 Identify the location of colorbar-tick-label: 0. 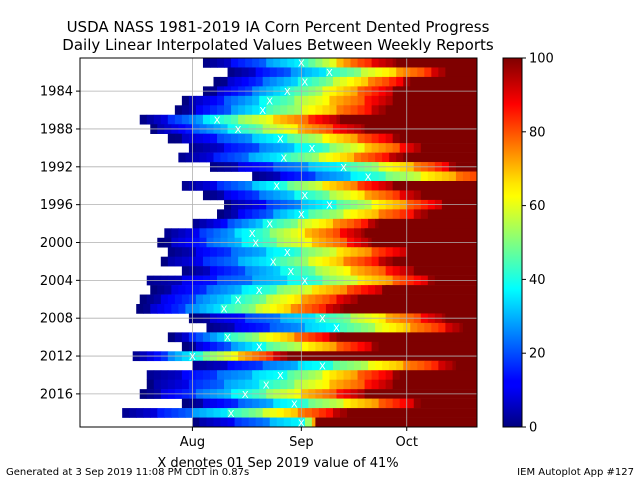
(533, 428).